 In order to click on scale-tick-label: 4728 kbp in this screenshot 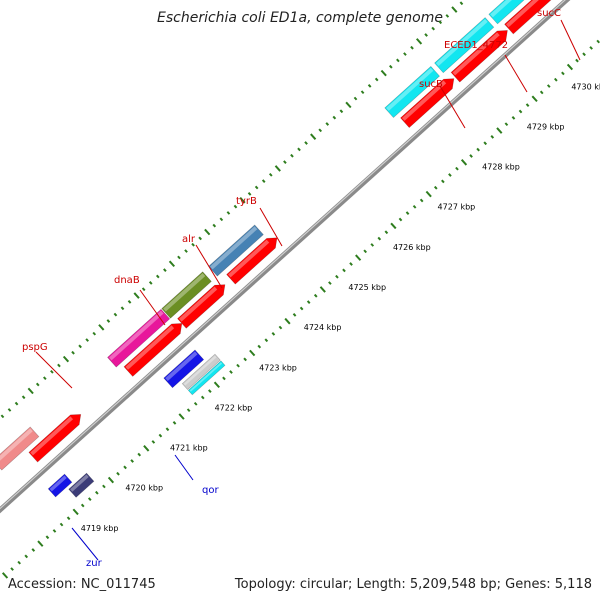, I will do `click(501, 167)`.